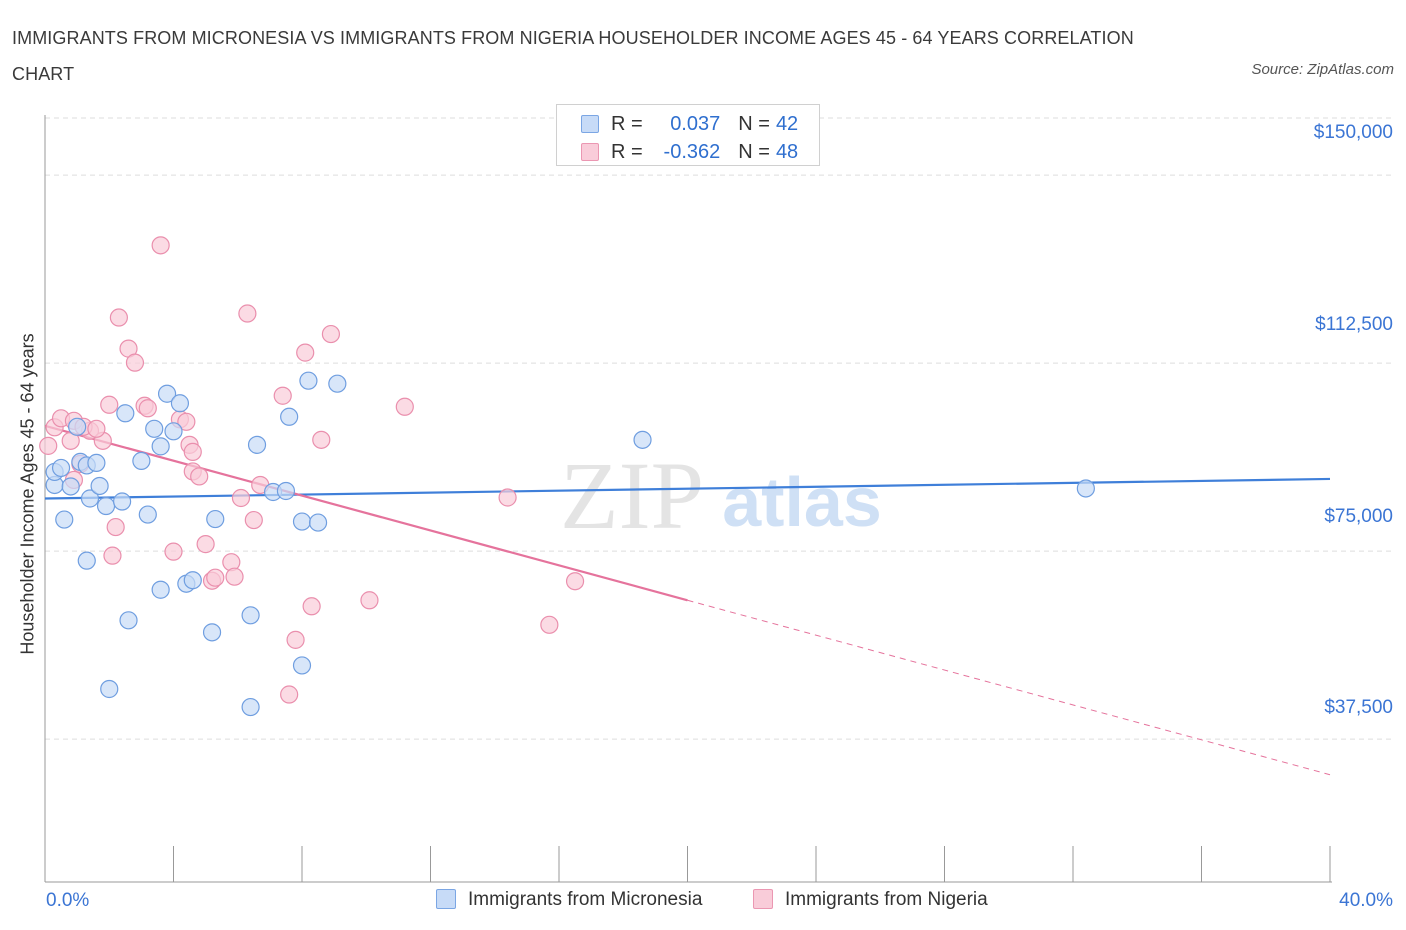 The image size is (1406, 930). I want to click on y-tick-label: $75,000, so click(1358, 516).